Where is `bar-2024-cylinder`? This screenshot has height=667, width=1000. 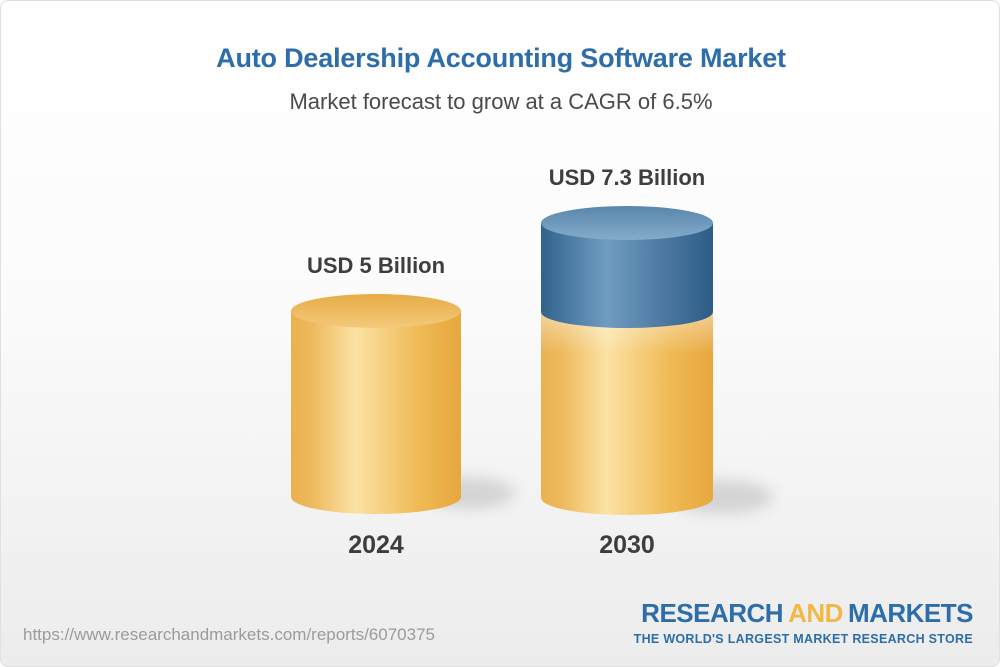 bar-2024-cylinder is located at coordinates (376, 404).